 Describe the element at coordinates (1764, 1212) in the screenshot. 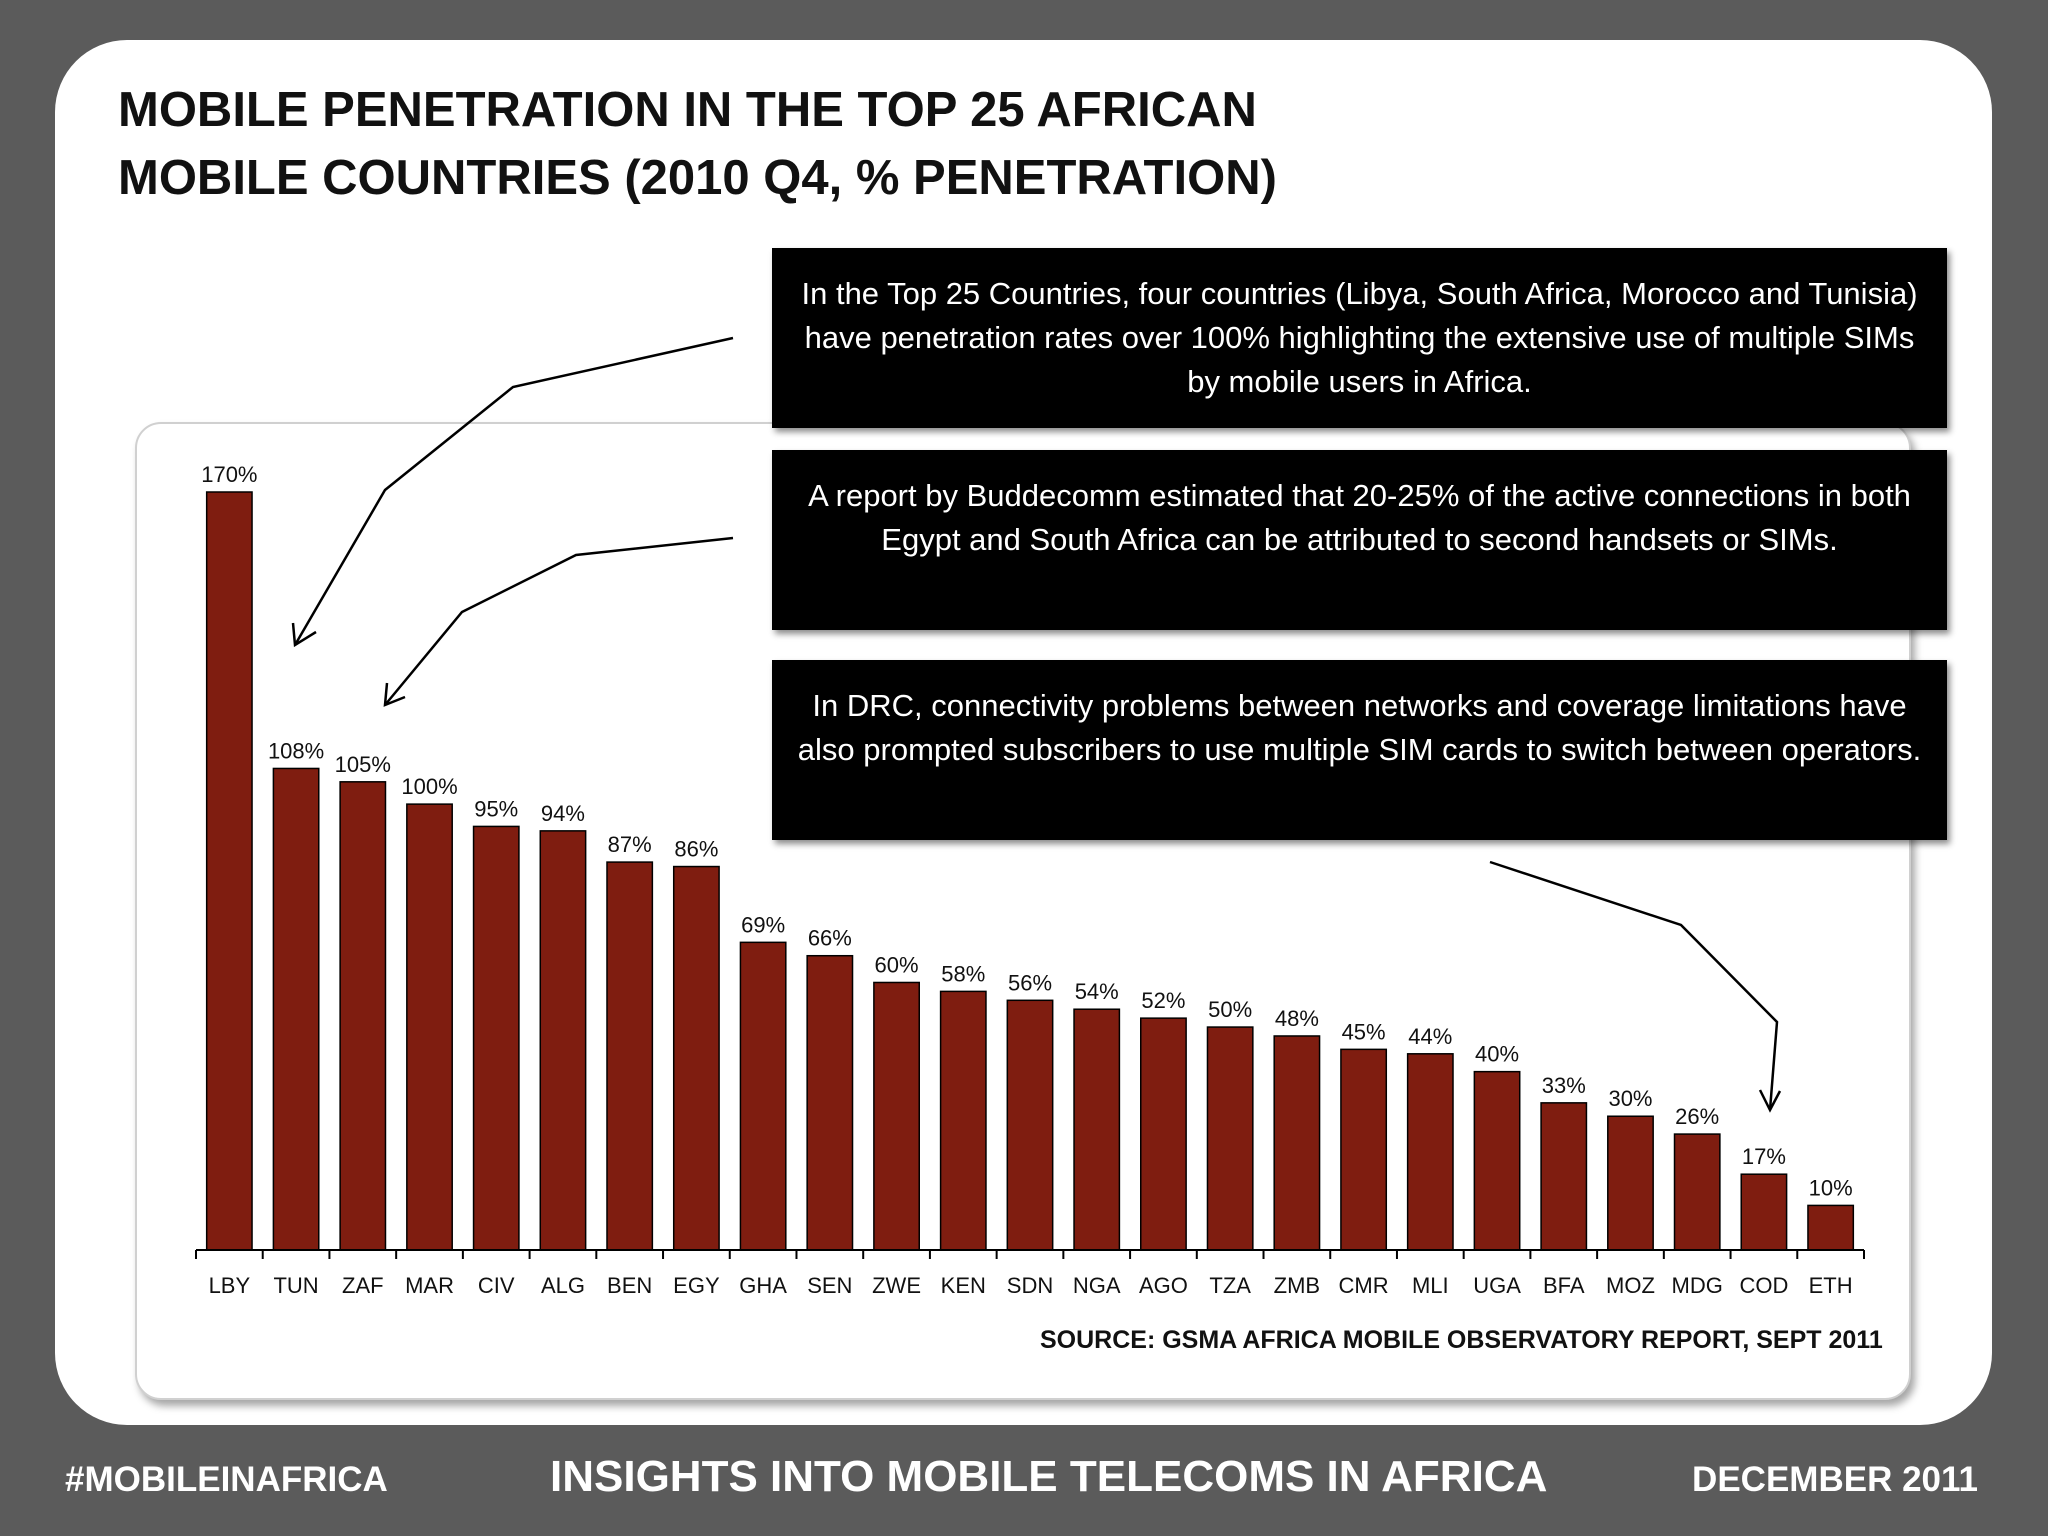

I see `bar-cod` at that location.